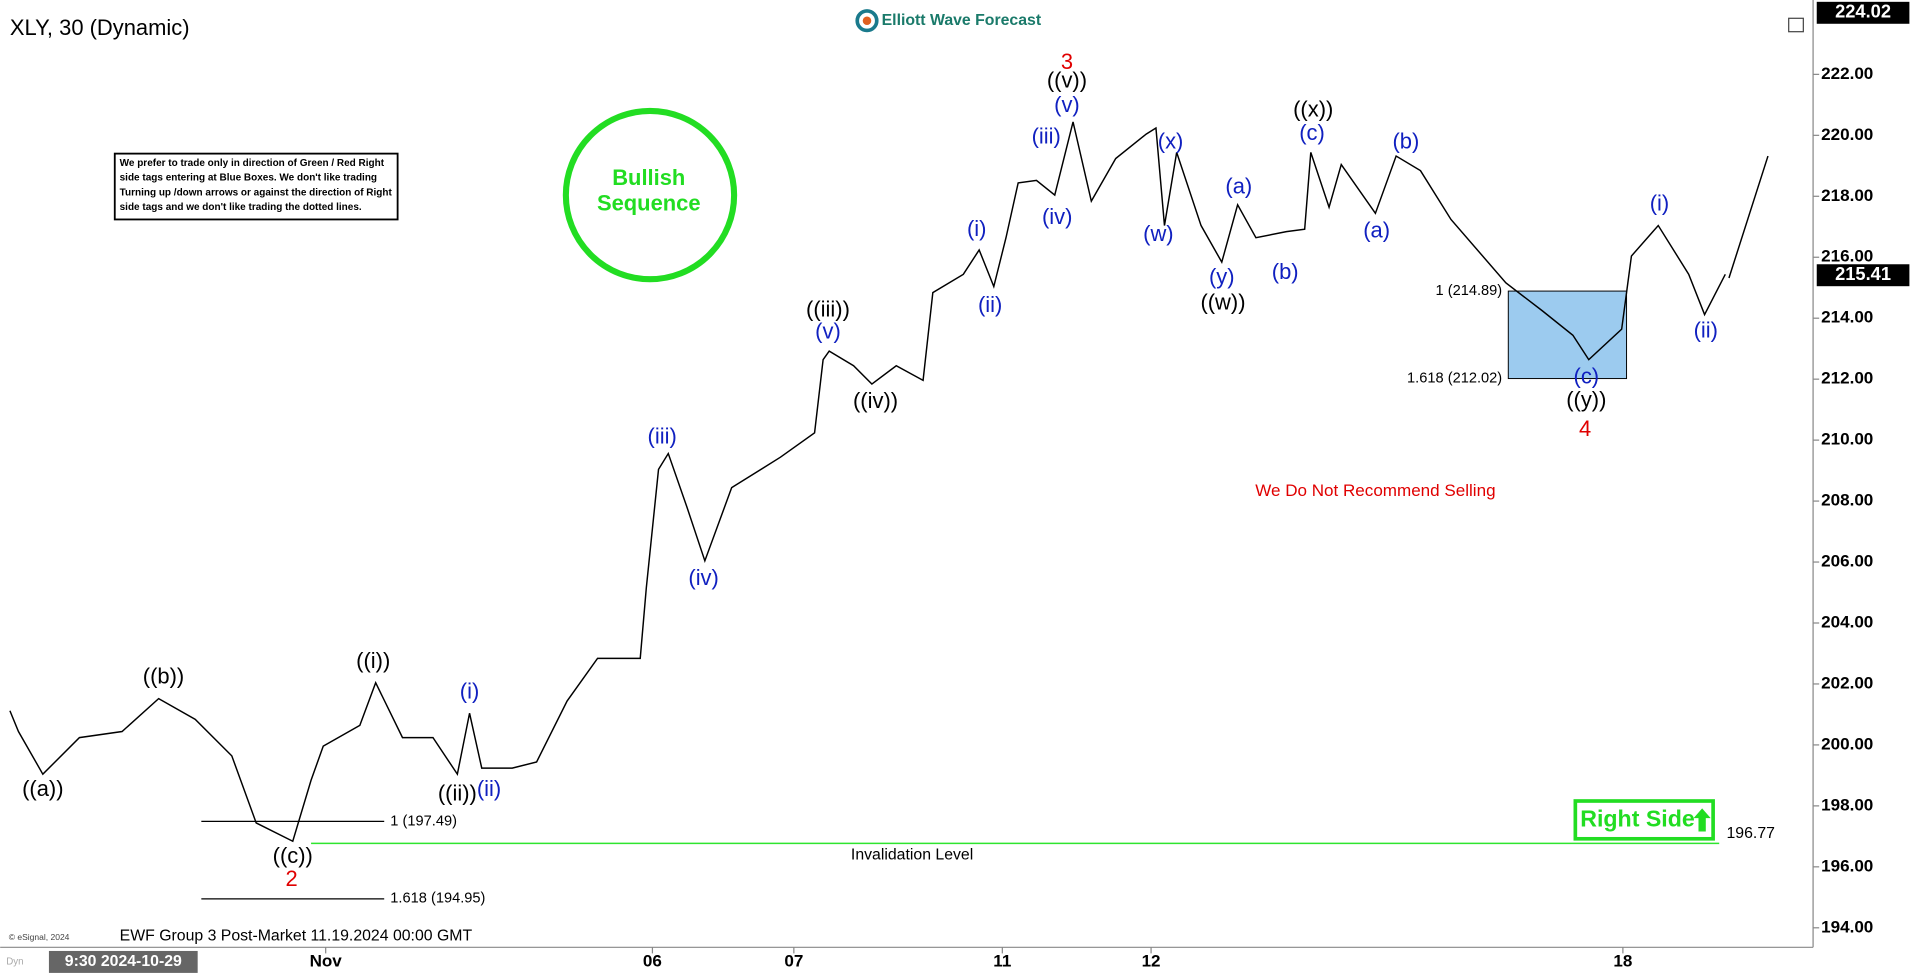 The height and width of the screenshot is (979, 1912). I want to click on right-side-text: Right Side, so click(1637, 819).